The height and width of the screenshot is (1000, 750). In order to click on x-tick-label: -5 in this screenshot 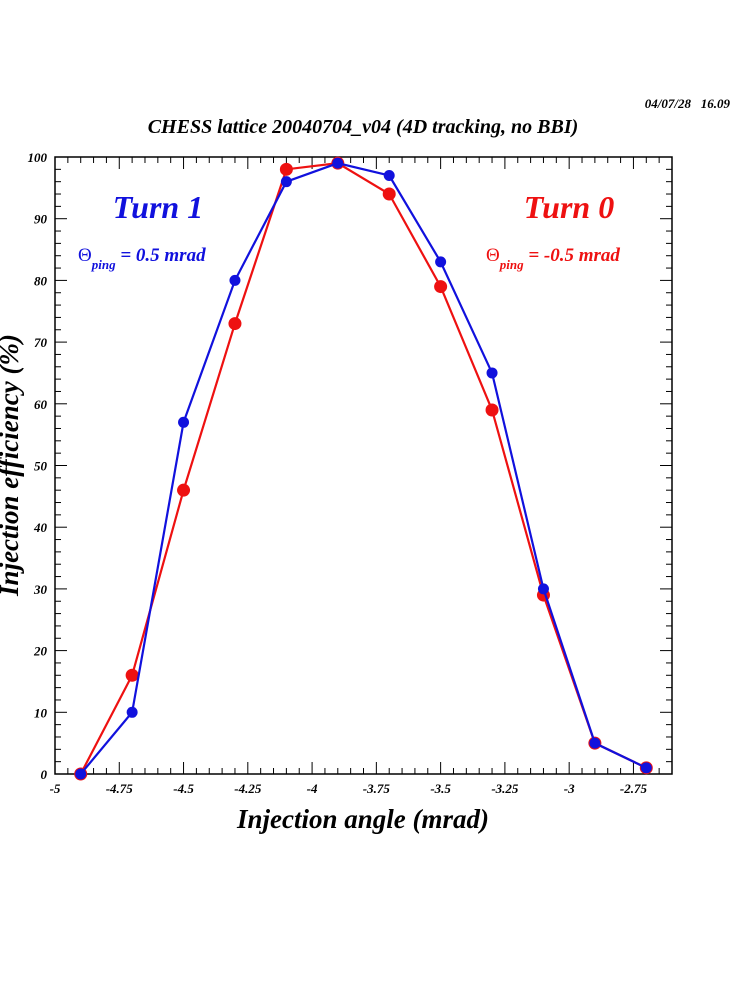, I will do `click(55, 788)`.